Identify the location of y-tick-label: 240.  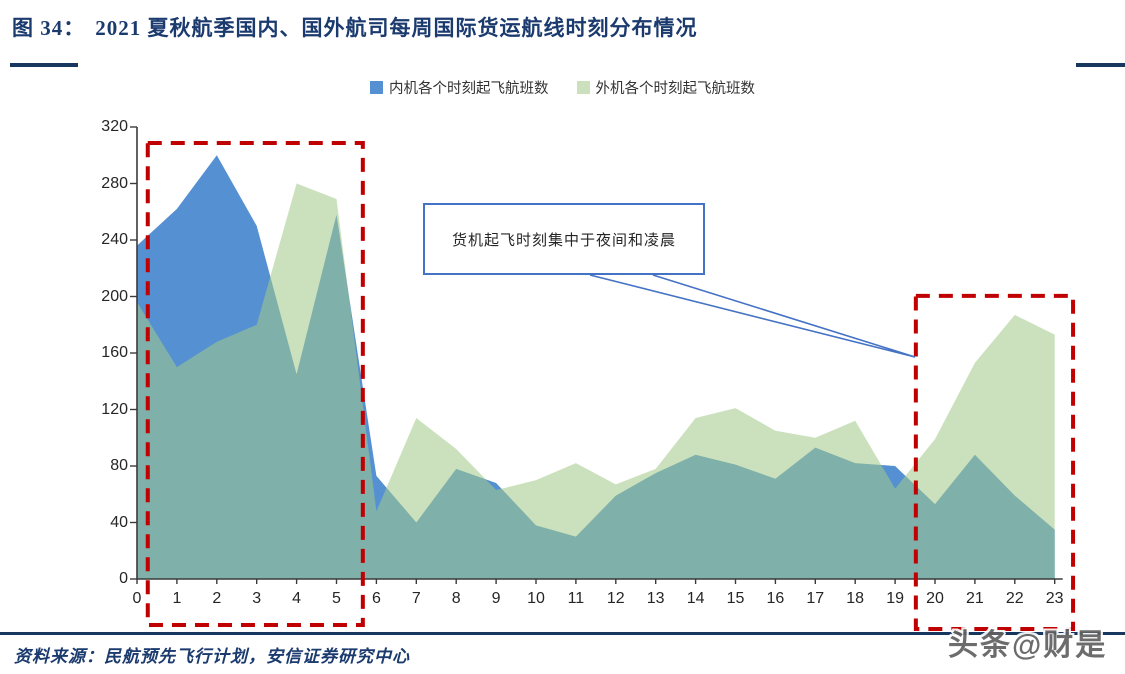
(114, 239).